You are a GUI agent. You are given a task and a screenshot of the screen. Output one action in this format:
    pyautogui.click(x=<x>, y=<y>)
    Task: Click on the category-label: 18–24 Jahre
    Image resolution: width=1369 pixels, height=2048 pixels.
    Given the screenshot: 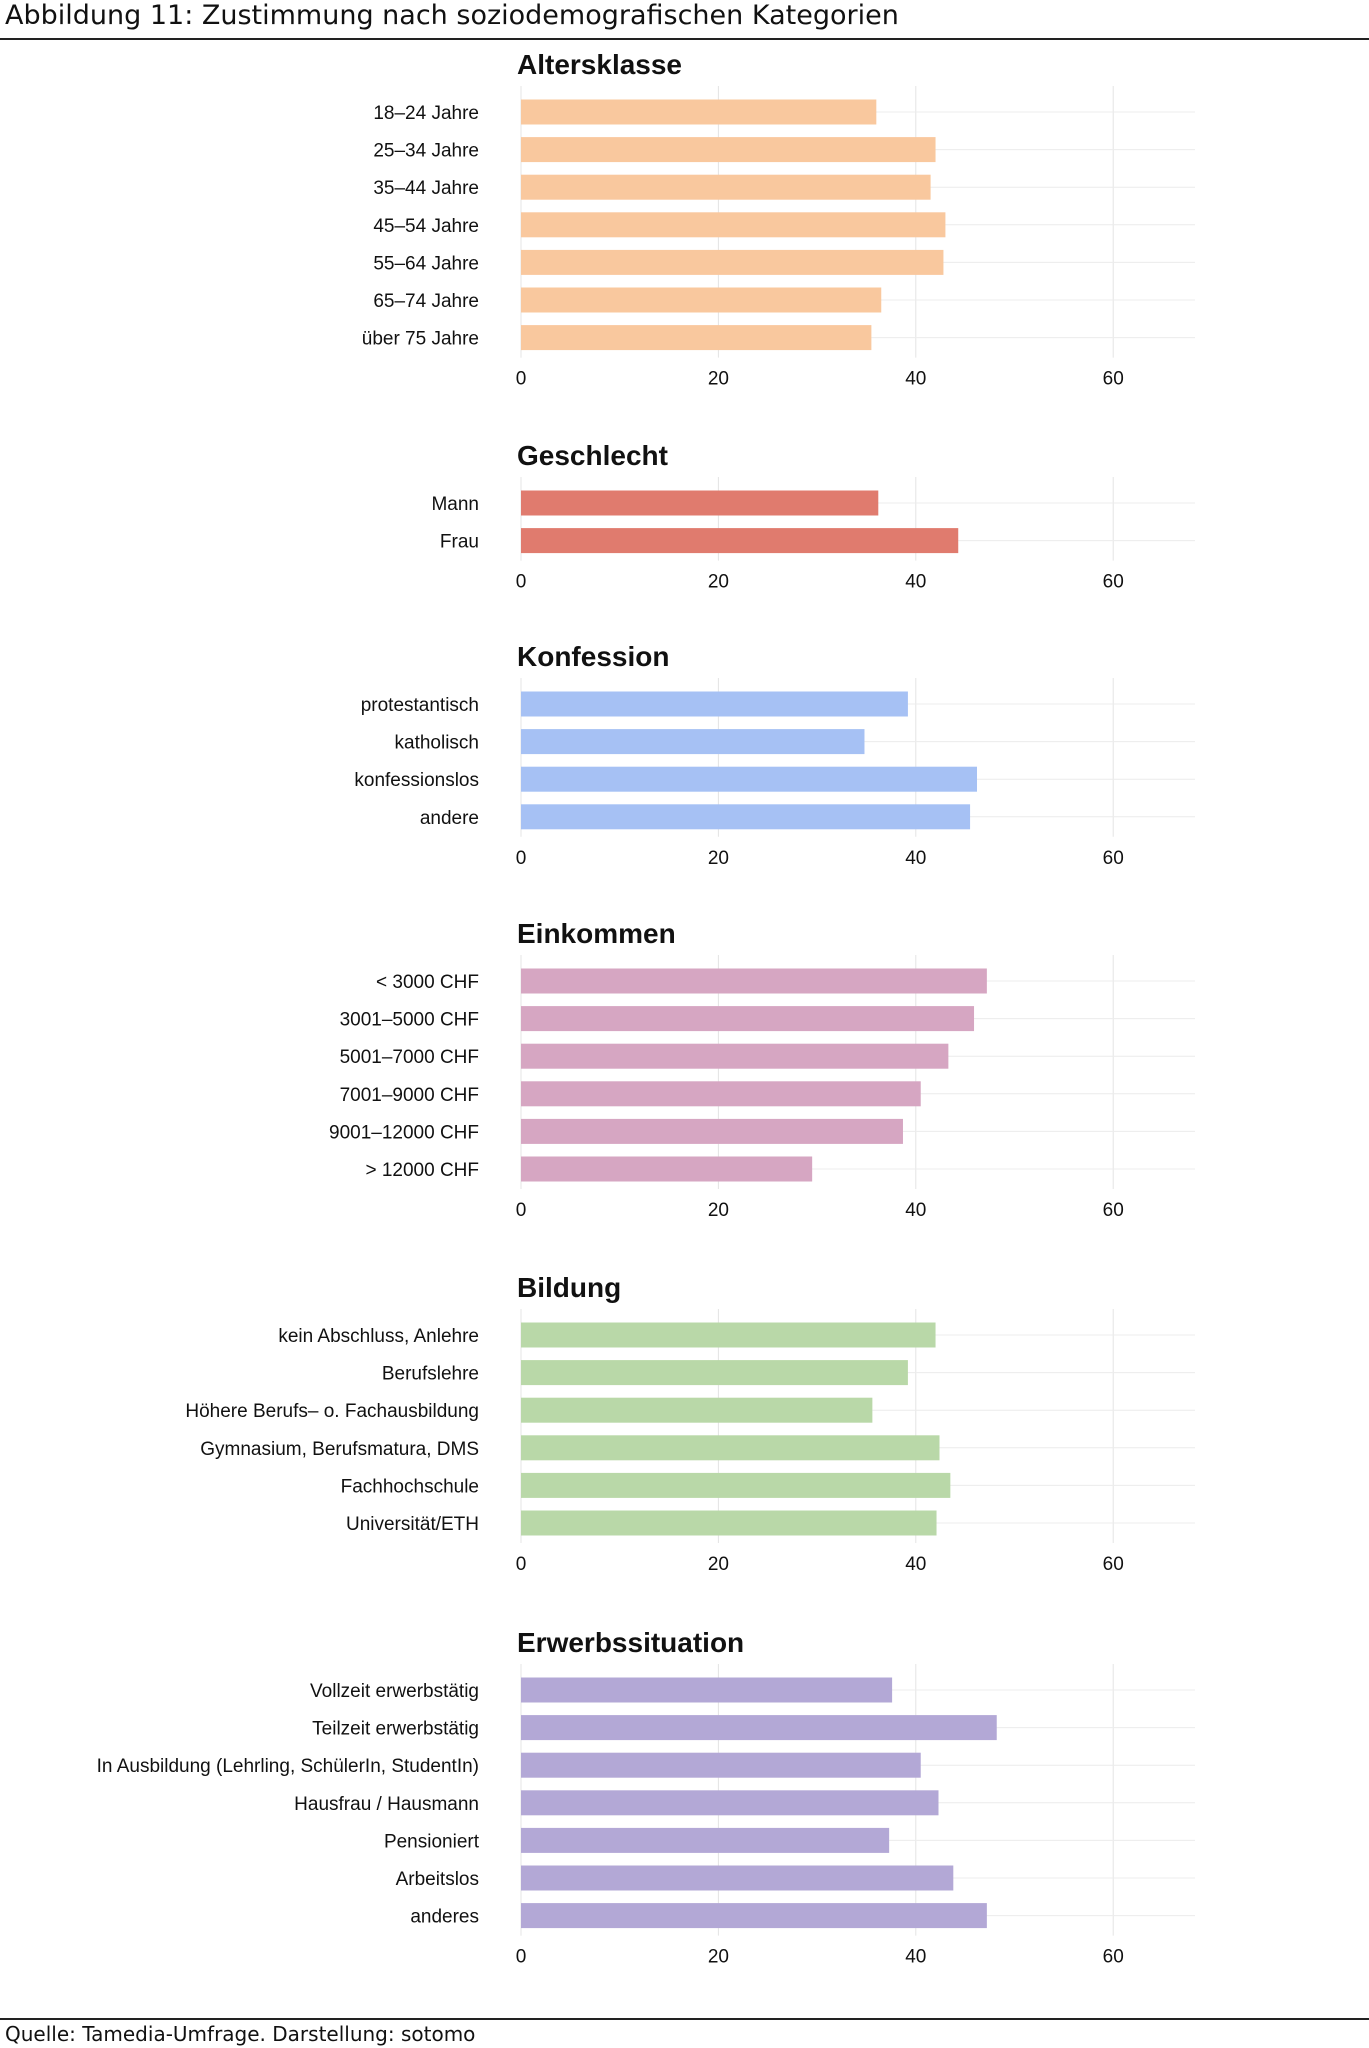 What is the action you would take?
    pyautogui.click(x=426, y=113)
    